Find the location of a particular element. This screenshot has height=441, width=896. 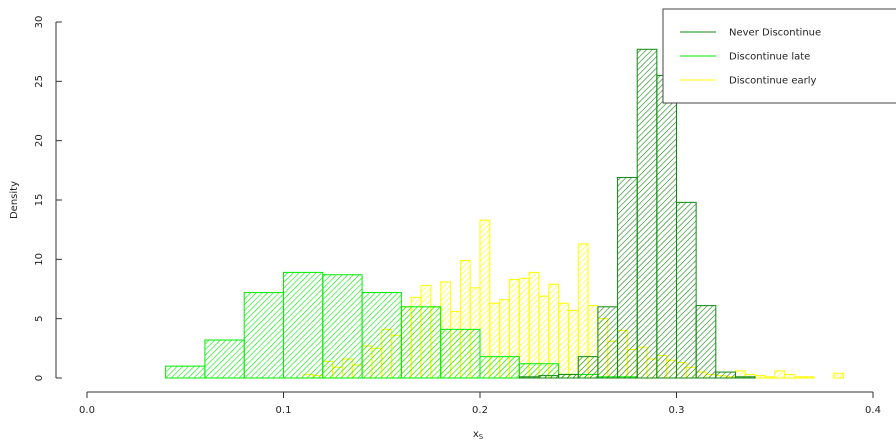

y-tick-label: 20 is located at coordinates (39, 140).